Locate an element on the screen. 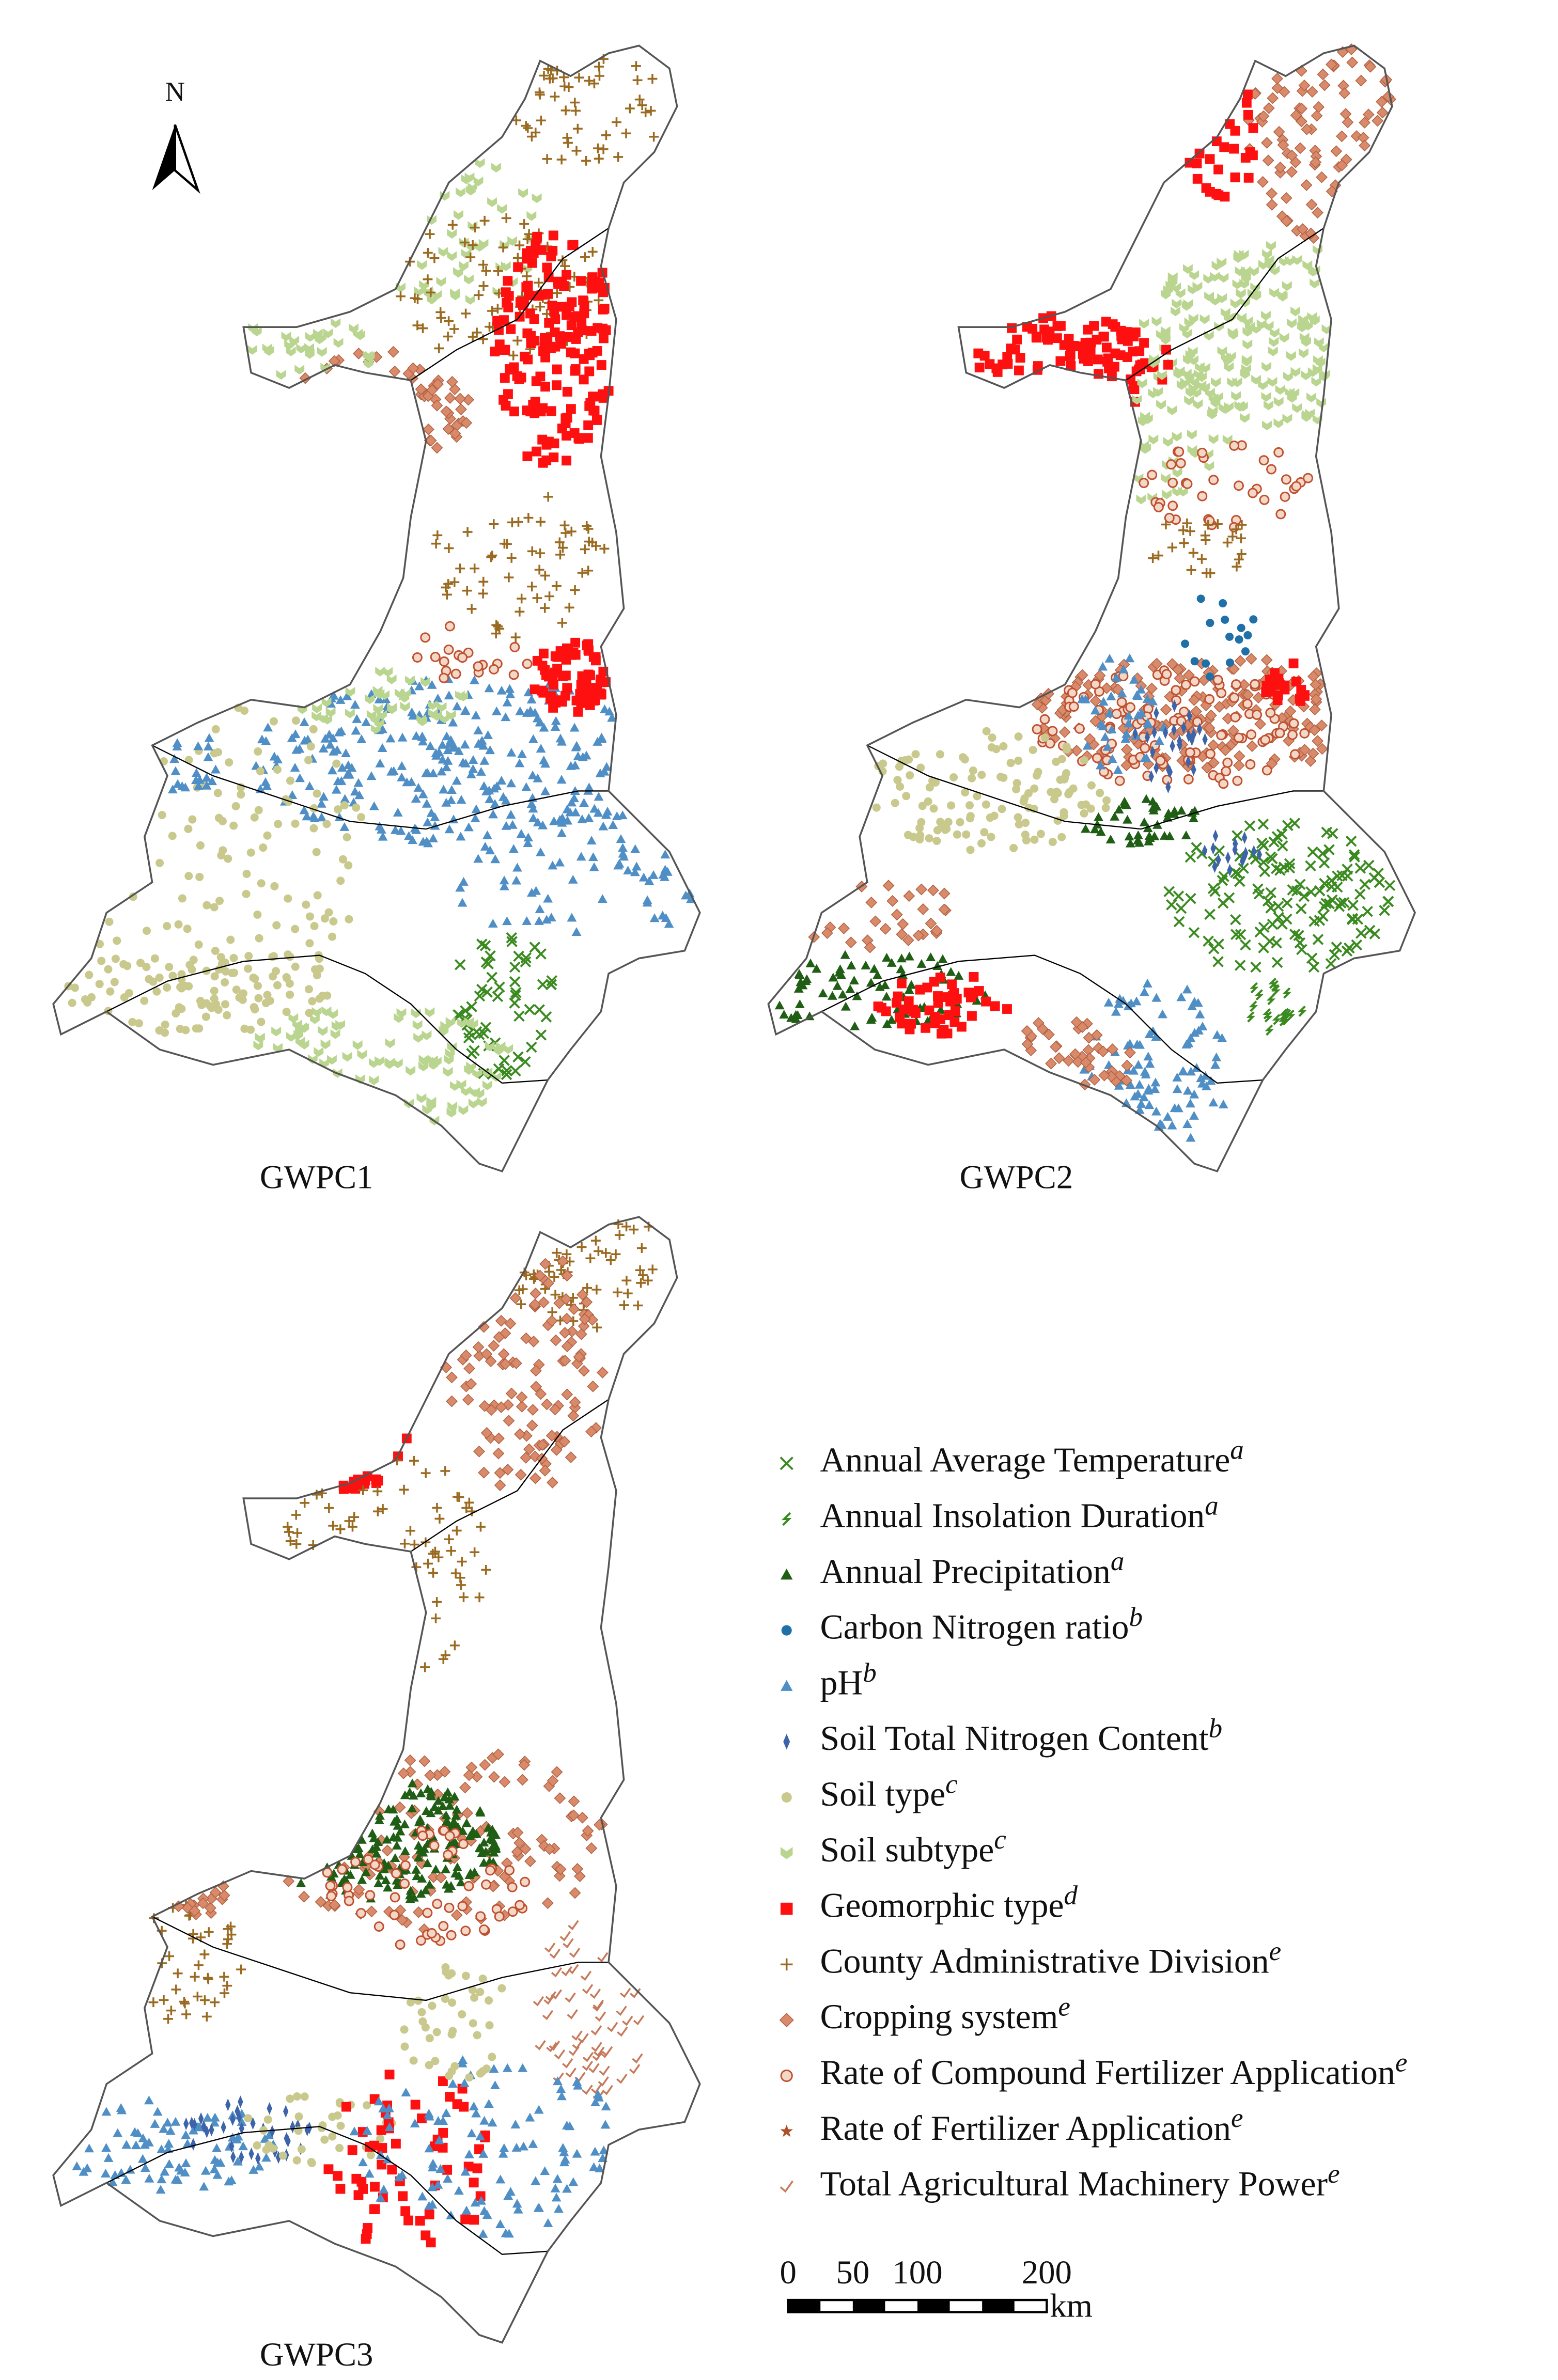 The image size is (1558, 2380). scale-bar-segment is located at coordinates (804, 2306).